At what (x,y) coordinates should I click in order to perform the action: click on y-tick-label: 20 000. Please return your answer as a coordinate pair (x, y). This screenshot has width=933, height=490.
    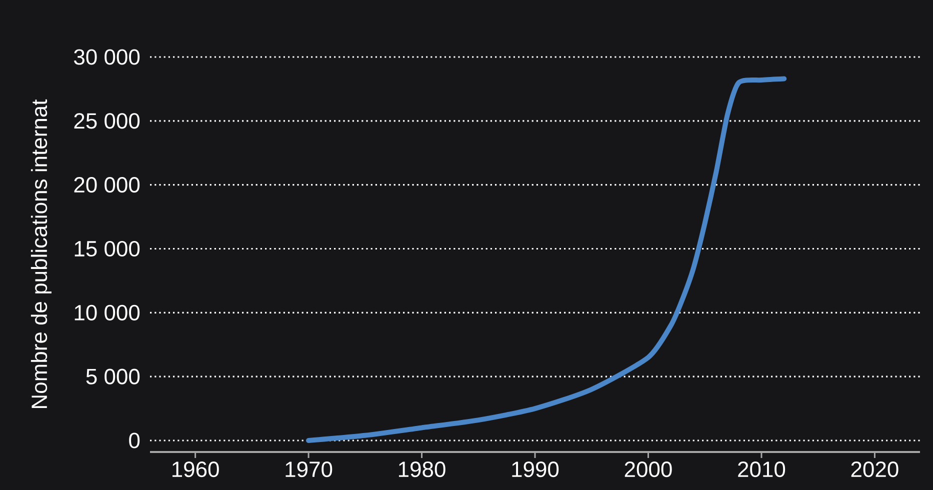
    Looking at the image, I should click on (107, 185).